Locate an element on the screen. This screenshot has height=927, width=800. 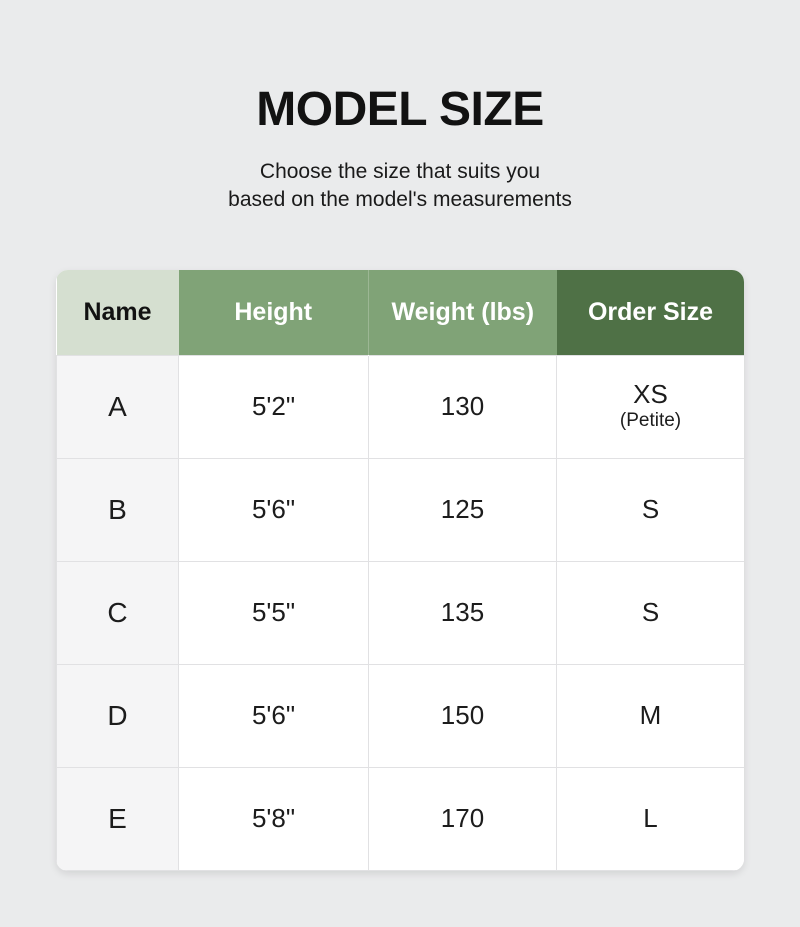
cell-name: E is located at coordinates (117, 818).